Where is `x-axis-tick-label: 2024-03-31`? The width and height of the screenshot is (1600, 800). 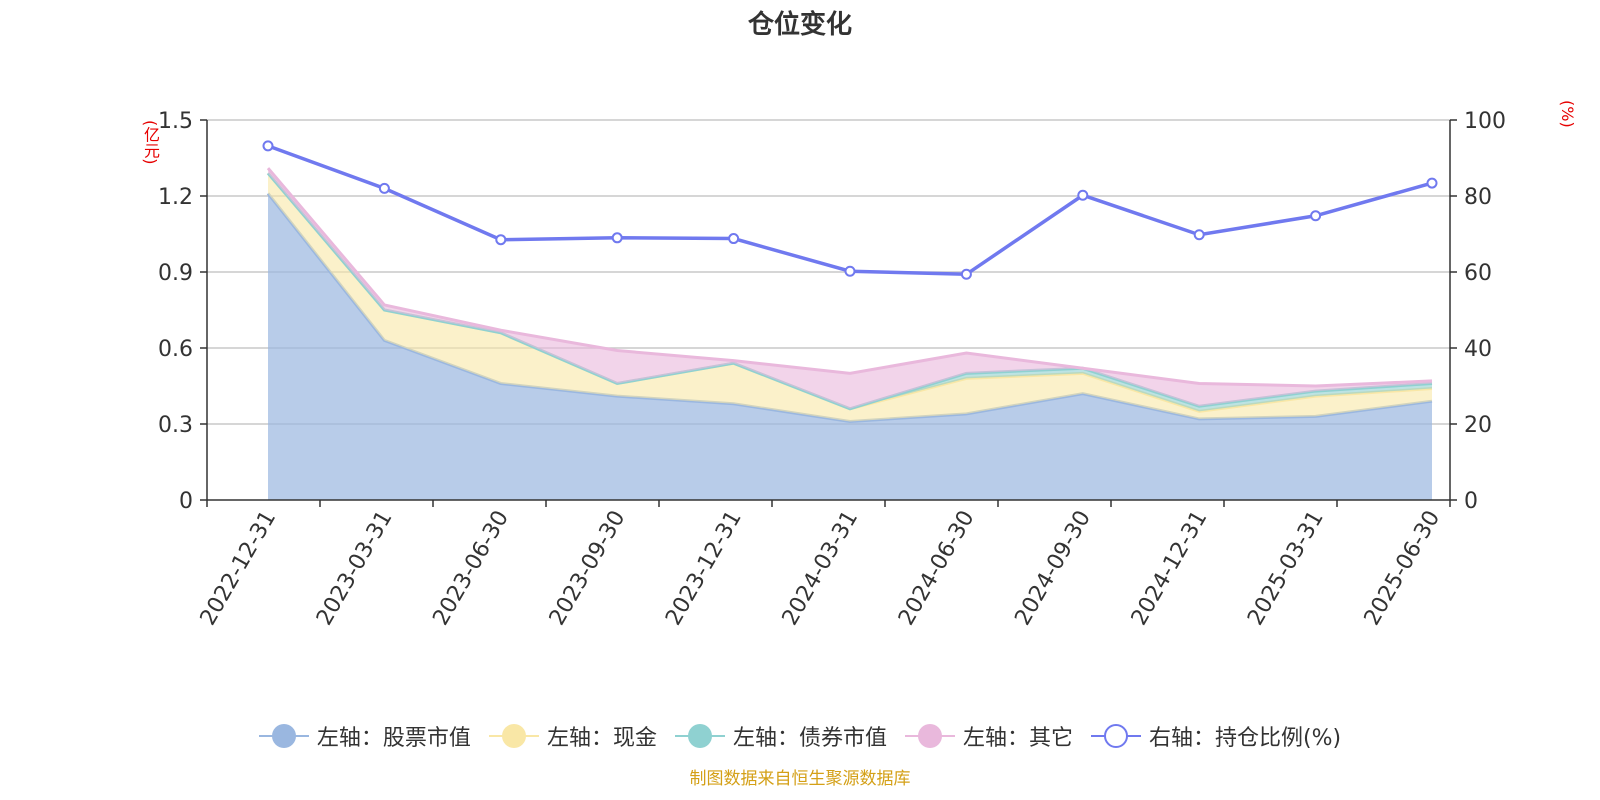
x-axis-tick-label: 2024-03-31 is located at coordinates (821, 568).